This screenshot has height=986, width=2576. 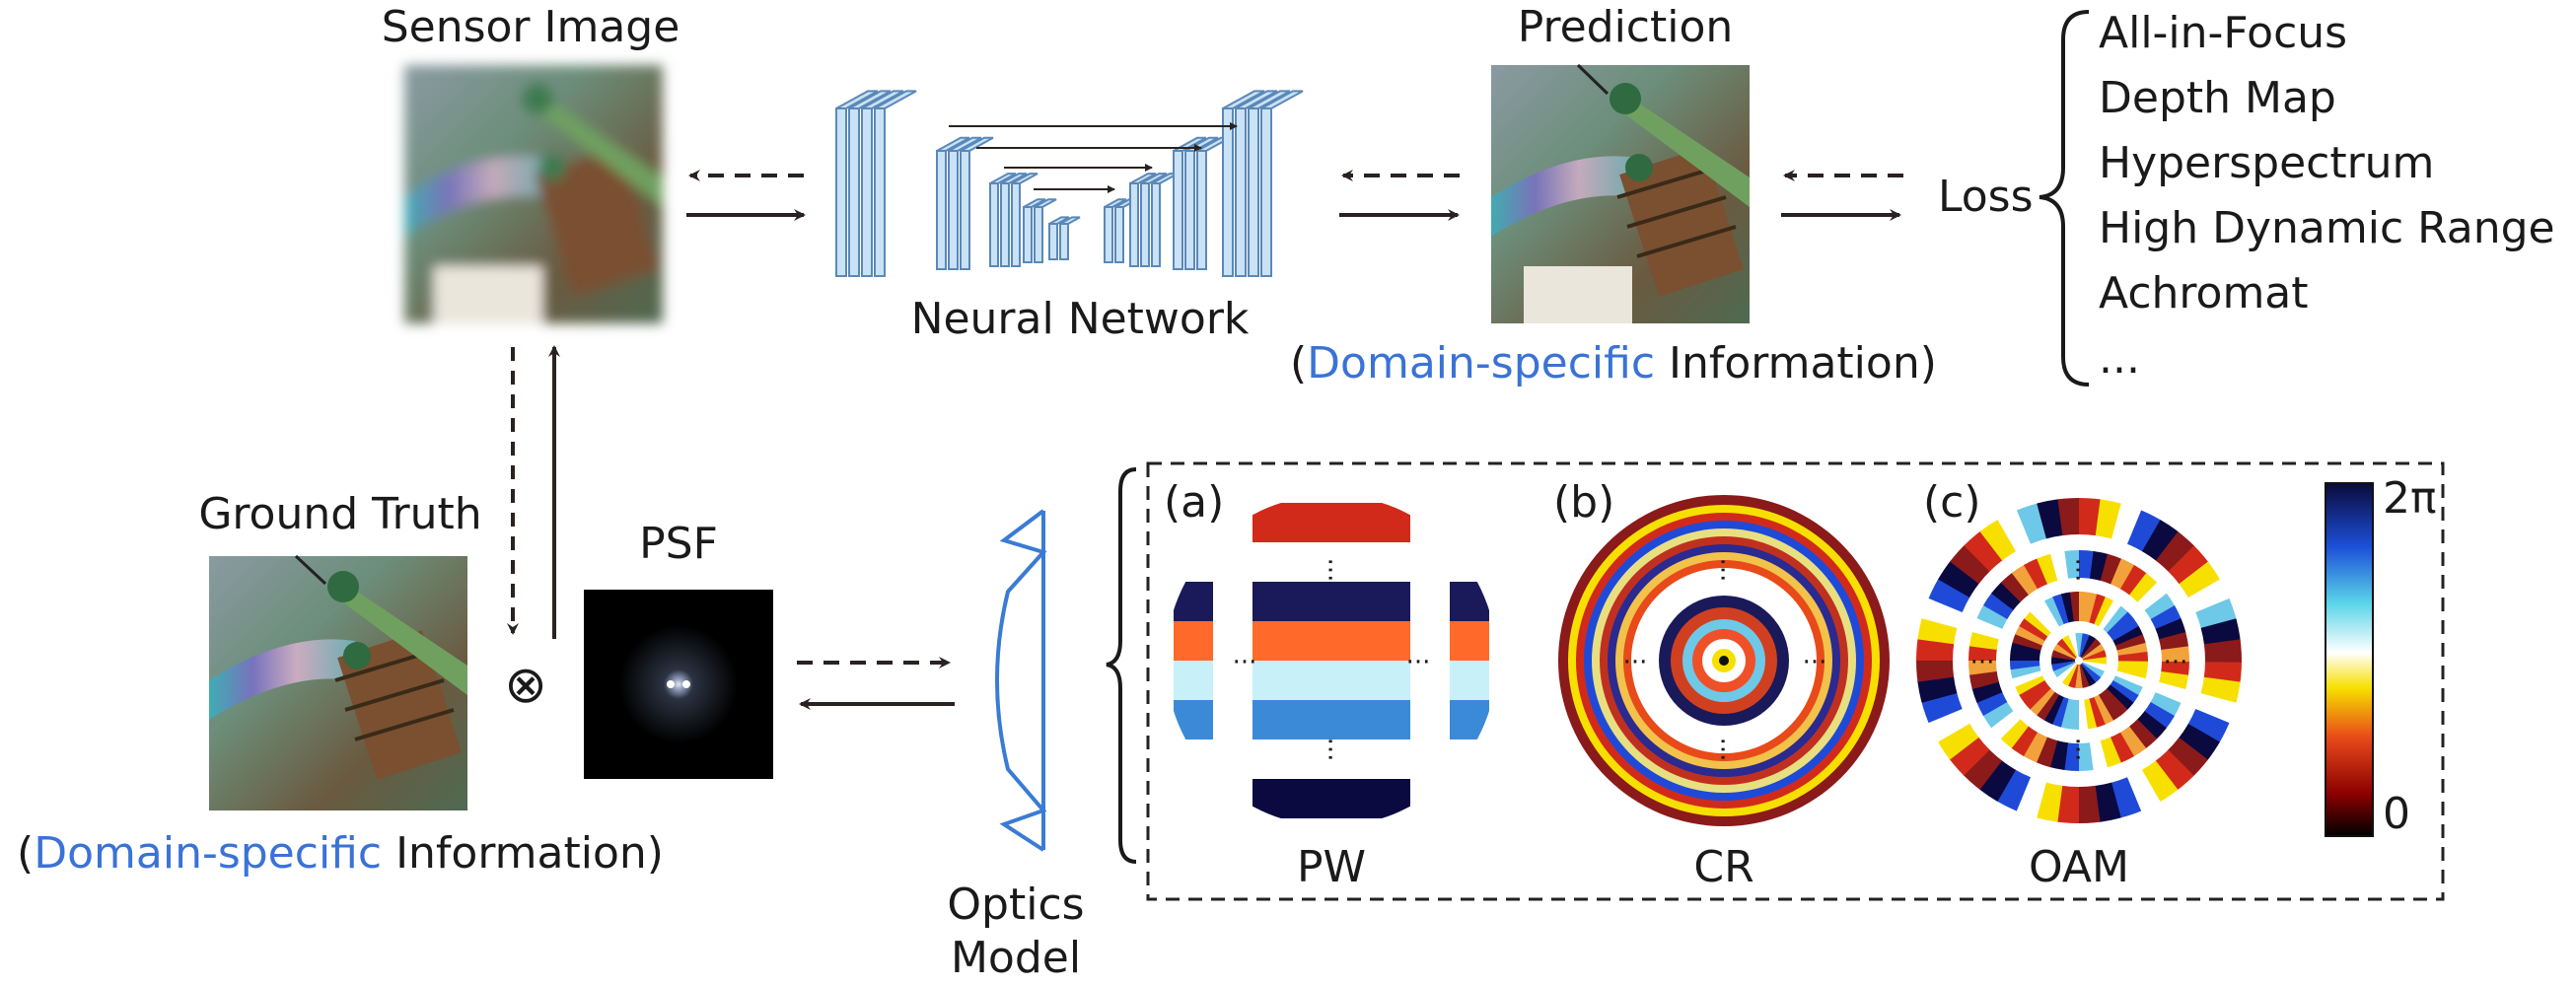 What do you see at coordinates (679, 684) in the screenshot?
I see `psf-image` at bounding box center [679, 684].